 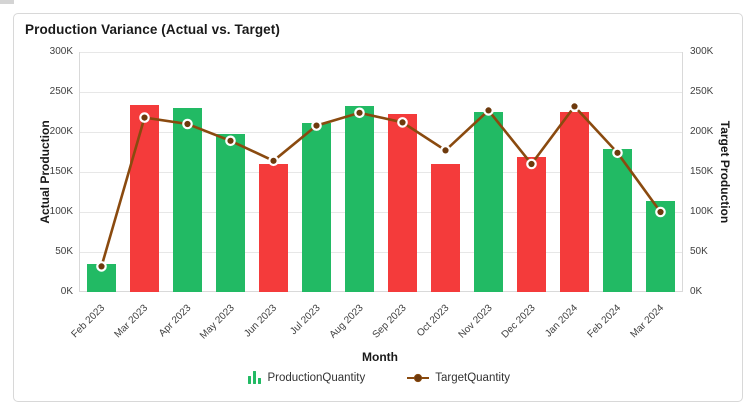 I want to click on bar-mar-2023, so click(x=144, y=198).